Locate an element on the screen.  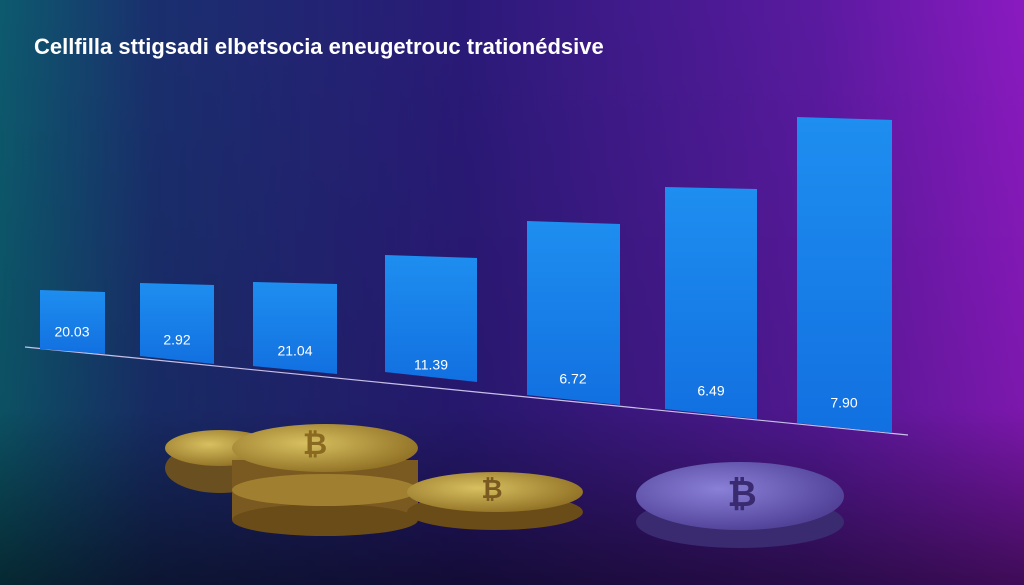
bar-label: 20.03 is located at coordinates (71, 332).